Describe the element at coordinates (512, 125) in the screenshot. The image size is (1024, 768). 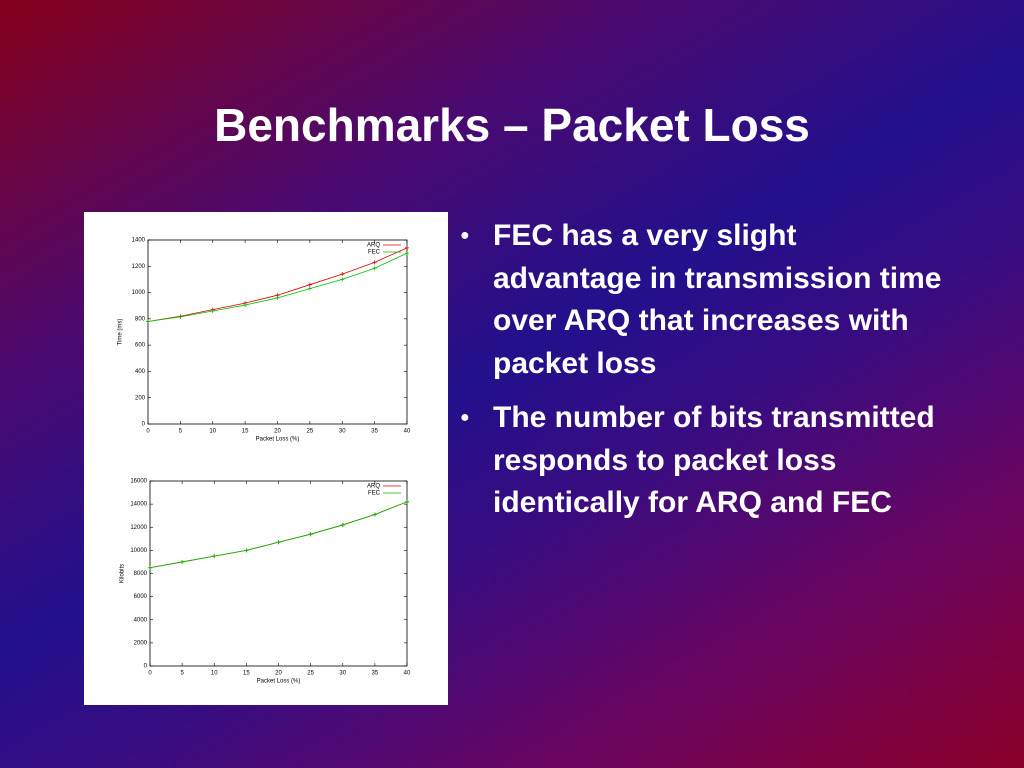
I see `slide-title: Benchmarks – Packet Loss` at that location.